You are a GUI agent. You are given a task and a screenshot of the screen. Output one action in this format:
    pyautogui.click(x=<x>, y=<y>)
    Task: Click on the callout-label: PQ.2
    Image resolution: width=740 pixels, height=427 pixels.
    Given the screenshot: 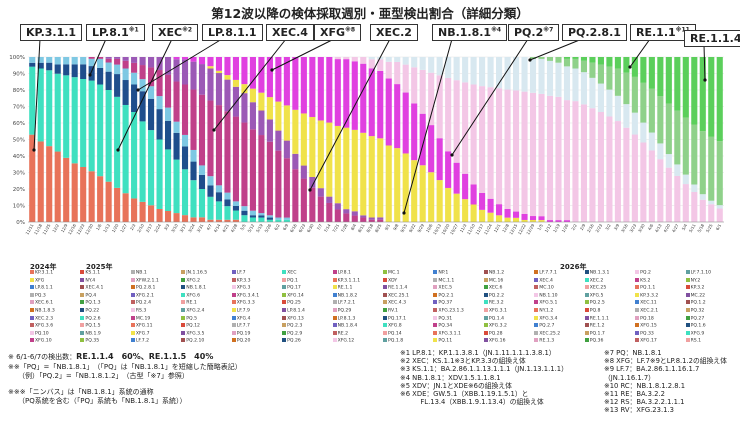 What is the action you would take?
    pyautogui.click(x=529, y=32)
    